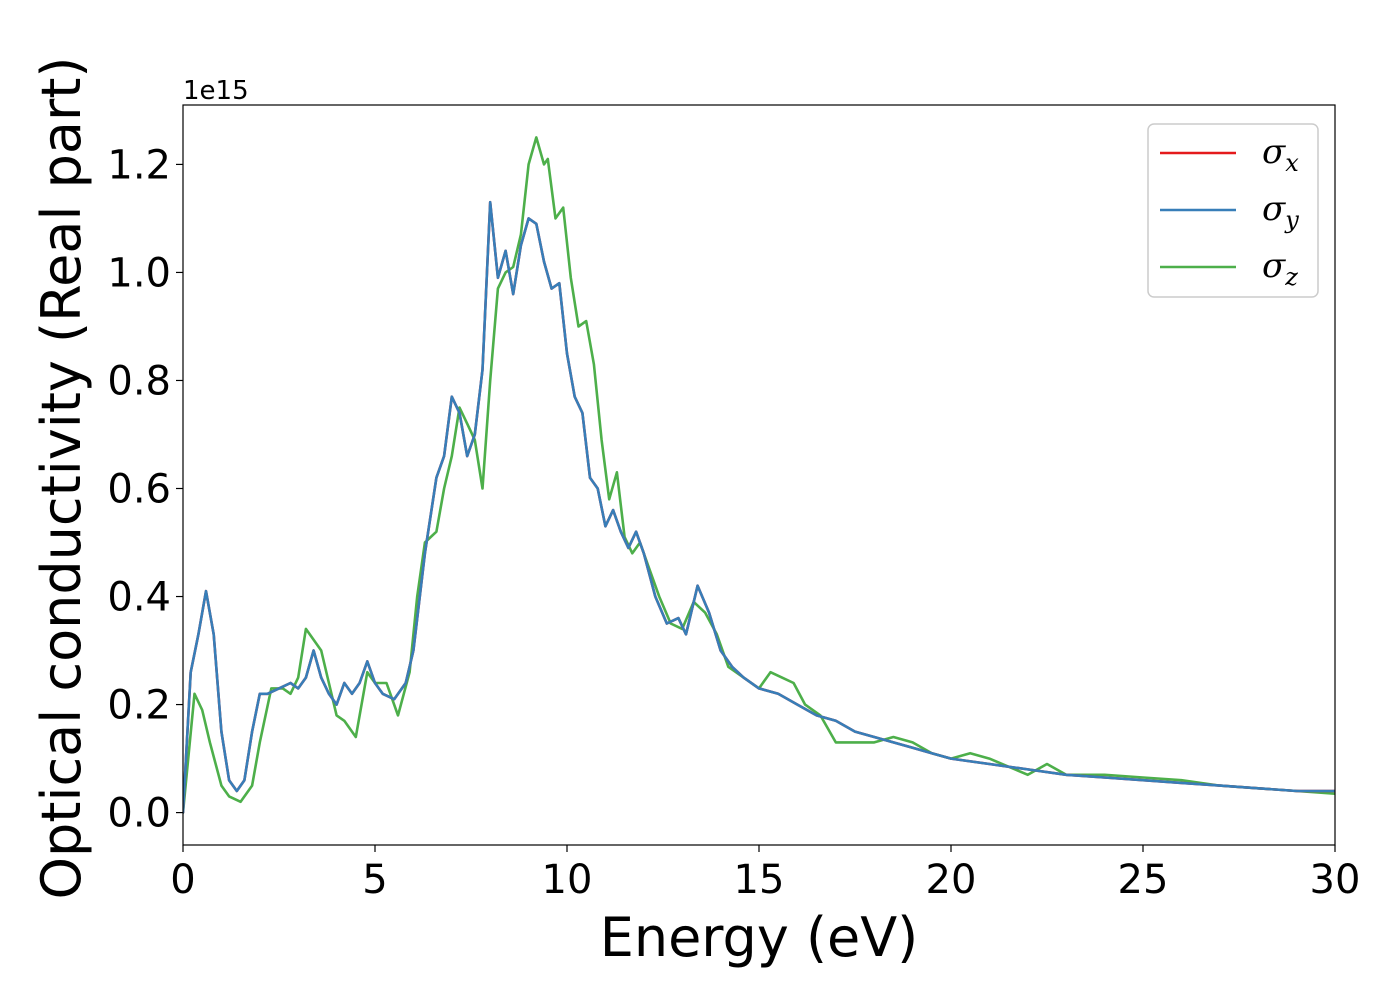  What do you see at coordinates (1280, 268) in the screenshot?
I see `legend-label-z: σz` at bounding box center [1280, 268].